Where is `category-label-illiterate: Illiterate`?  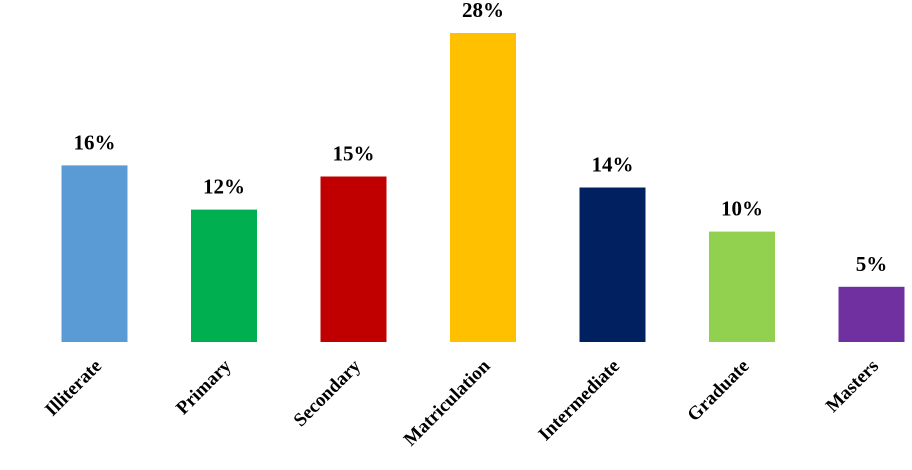 category-label-illiterate: Illiterate is located at coordinates (73, 388).